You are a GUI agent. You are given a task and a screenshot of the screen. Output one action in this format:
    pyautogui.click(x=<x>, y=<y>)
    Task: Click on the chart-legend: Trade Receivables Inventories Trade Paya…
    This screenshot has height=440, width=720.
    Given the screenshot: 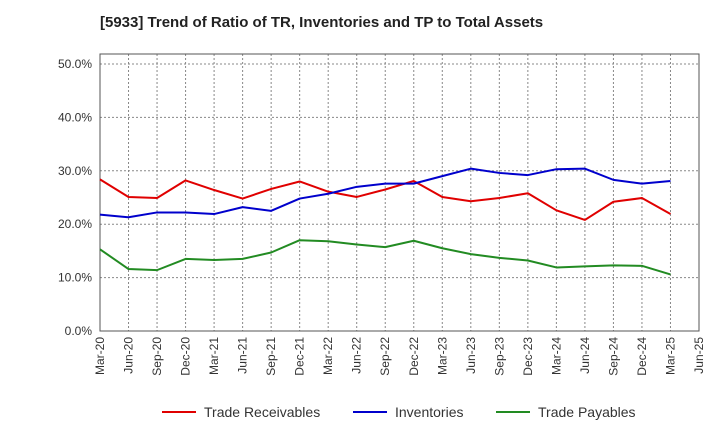 What is the action you would take?
    pyautogui.click(x=360, y=415)
    